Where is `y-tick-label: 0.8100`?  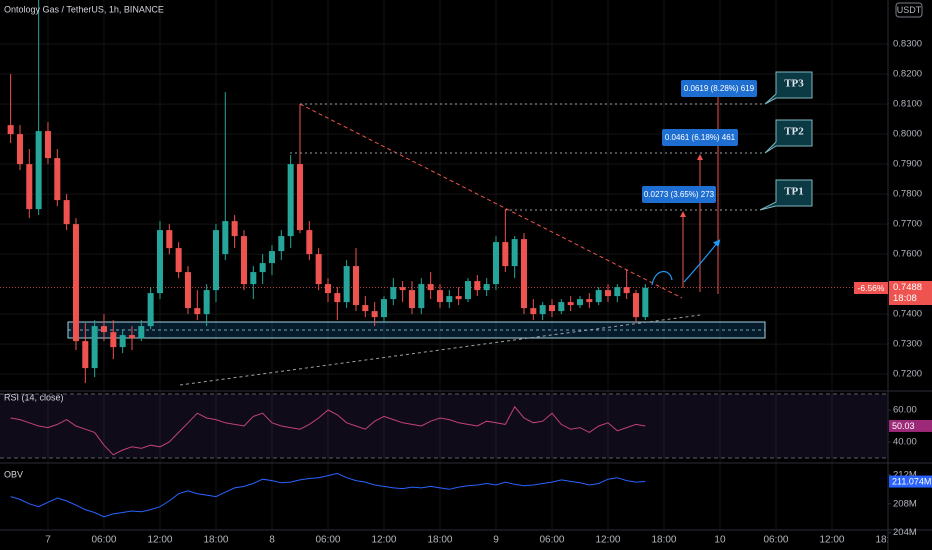 y-tick-label: 0.8100 is located at coordinates (907, 104).